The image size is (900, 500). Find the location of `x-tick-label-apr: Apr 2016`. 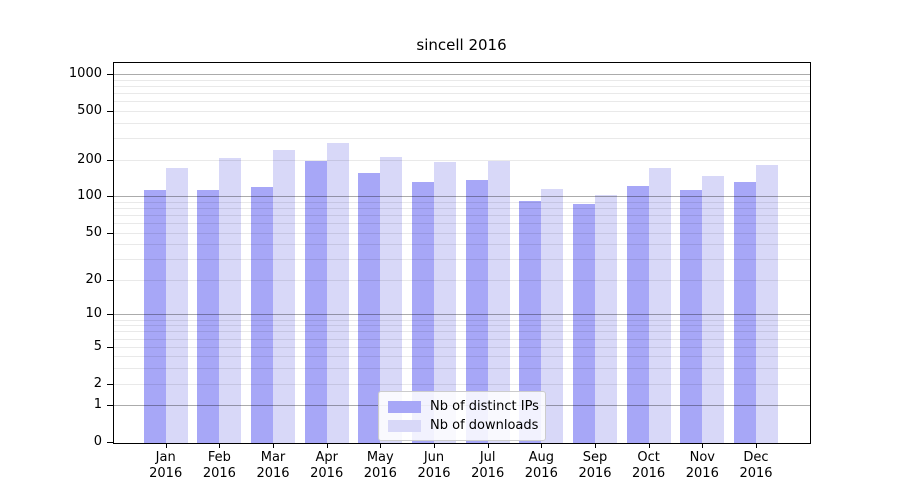

x-tick-label-apr: Apr 2016 is located at coordinates (327, 465).